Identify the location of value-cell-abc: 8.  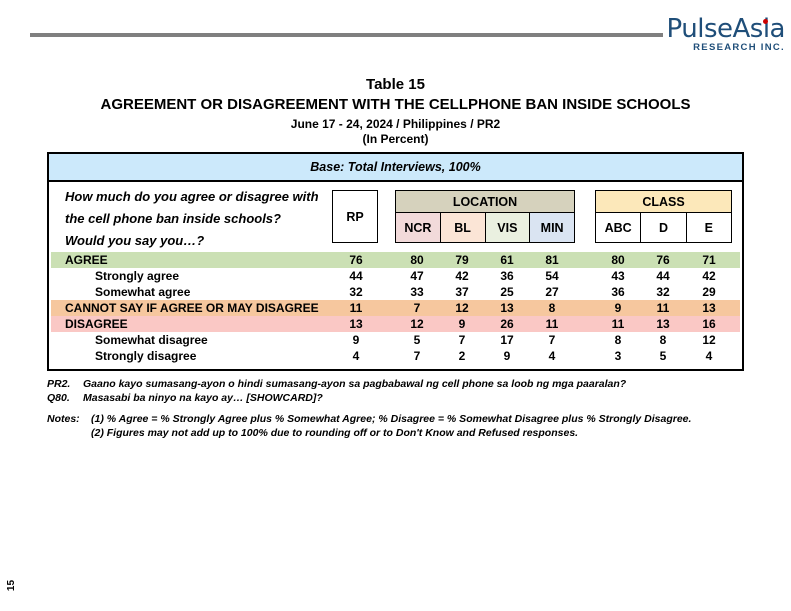
(618, 340).